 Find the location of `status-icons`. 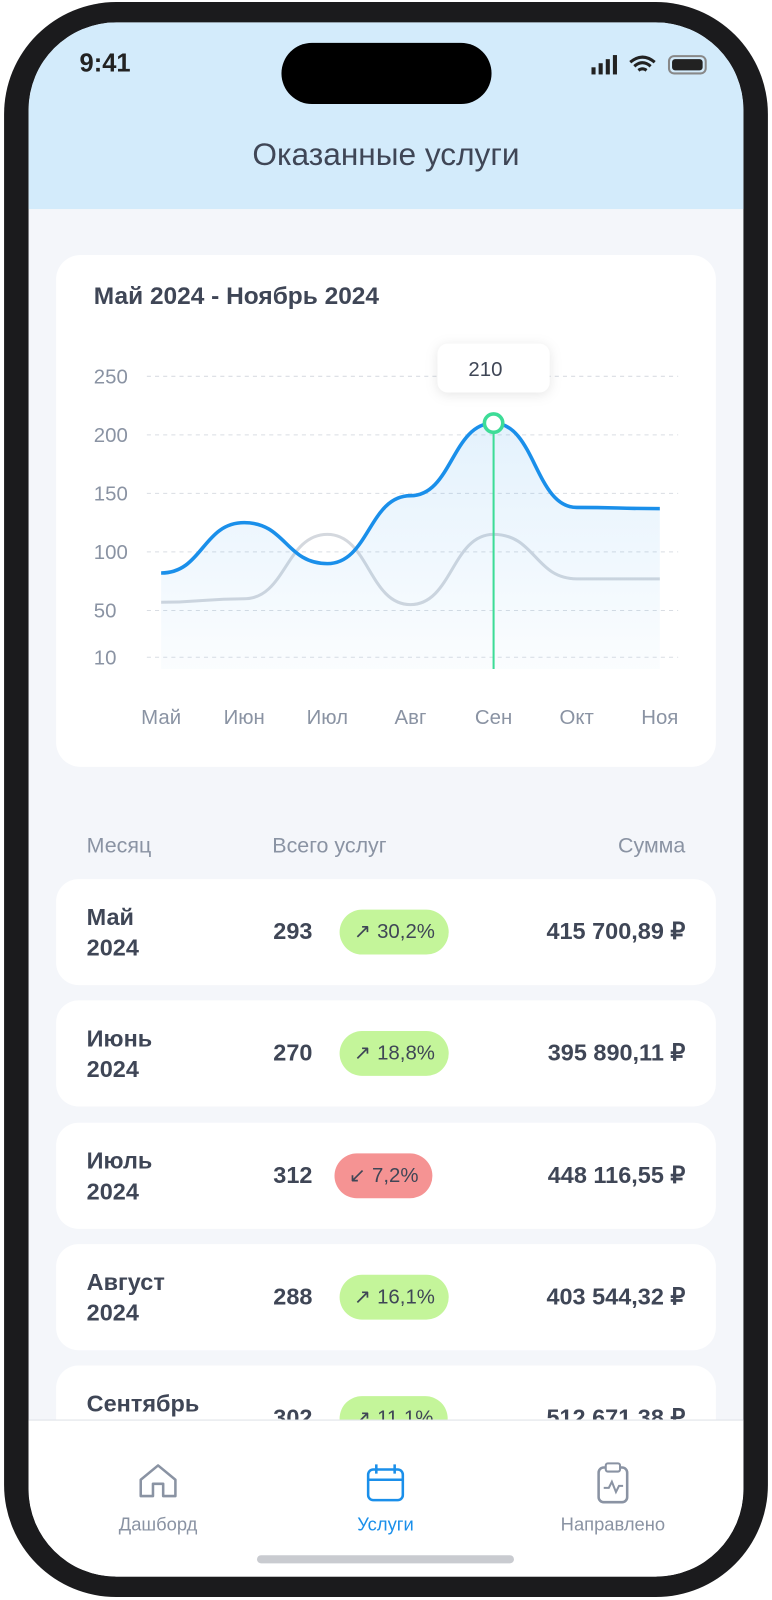

status-icons is located at coordinates (649, 65).